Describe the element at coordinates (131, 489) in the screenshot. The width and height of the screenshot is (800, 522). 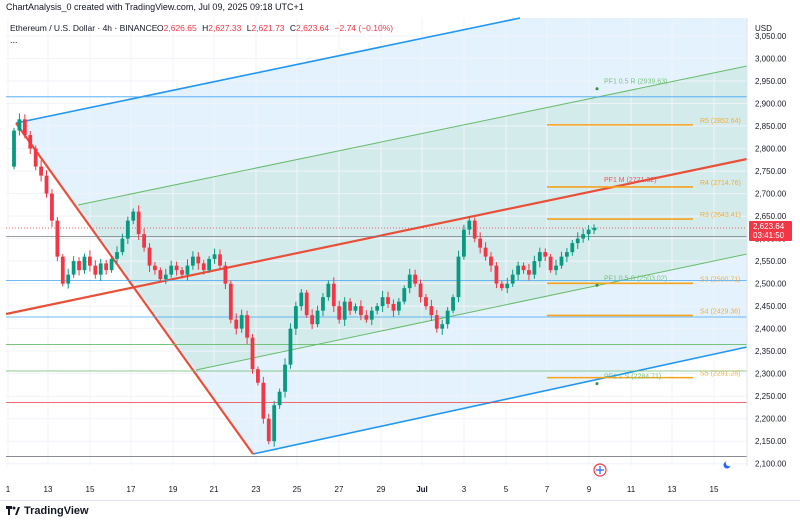
I see `x-tick-3: 17` at that location.